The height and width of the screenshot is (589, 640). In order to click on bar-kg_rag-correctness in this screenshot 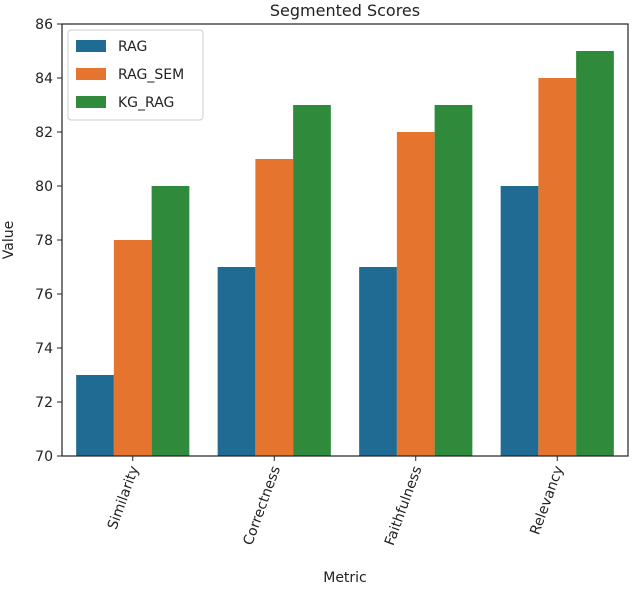, I will do `click(312, 280)`.